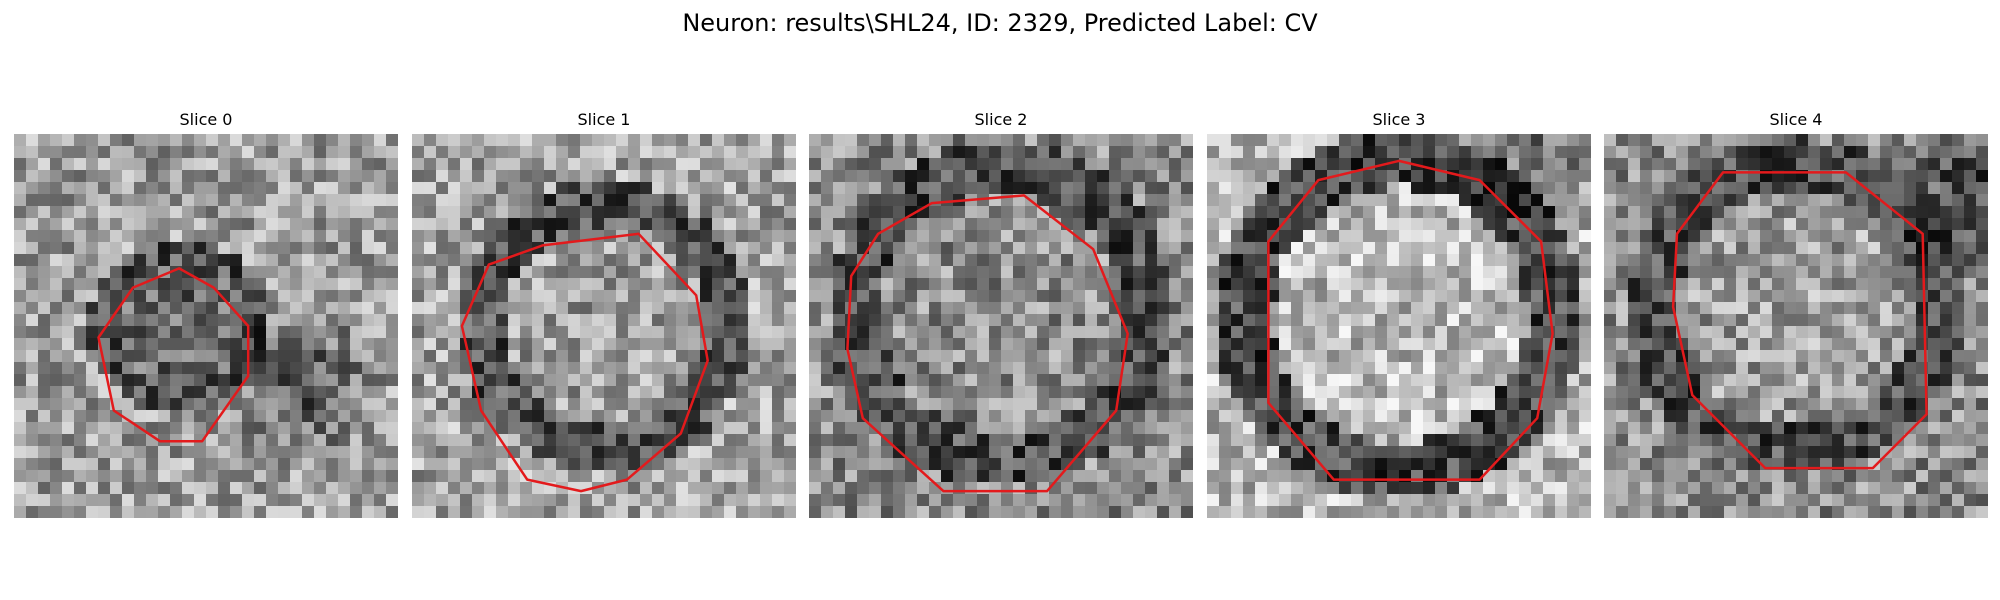 The width and height of the screenshot is (2000, 600). Describe the element at coordinates (1001, 119) in the screenshot. I see `slice-title: Slice 2` at that location.